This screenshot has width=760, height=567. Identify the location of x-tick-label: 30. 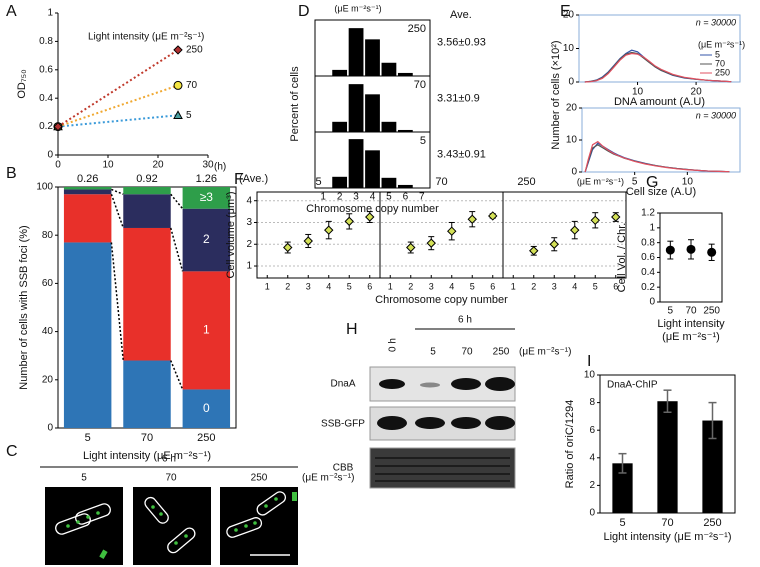
(208, 165).